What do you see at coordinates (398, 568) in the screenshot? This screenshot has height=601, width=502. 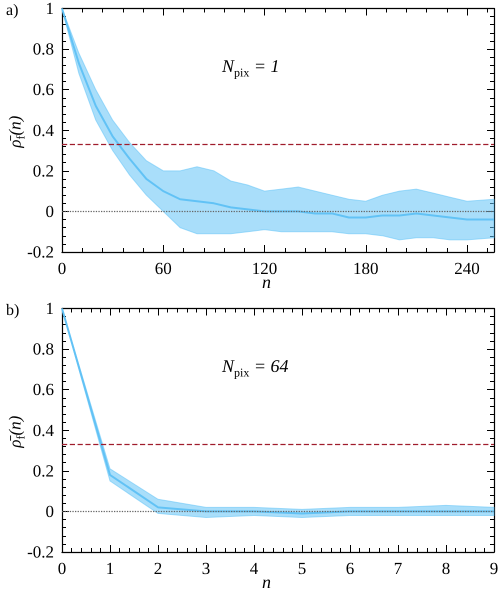 I see `x-tick-label: 7` at bounding box center [398, 568].